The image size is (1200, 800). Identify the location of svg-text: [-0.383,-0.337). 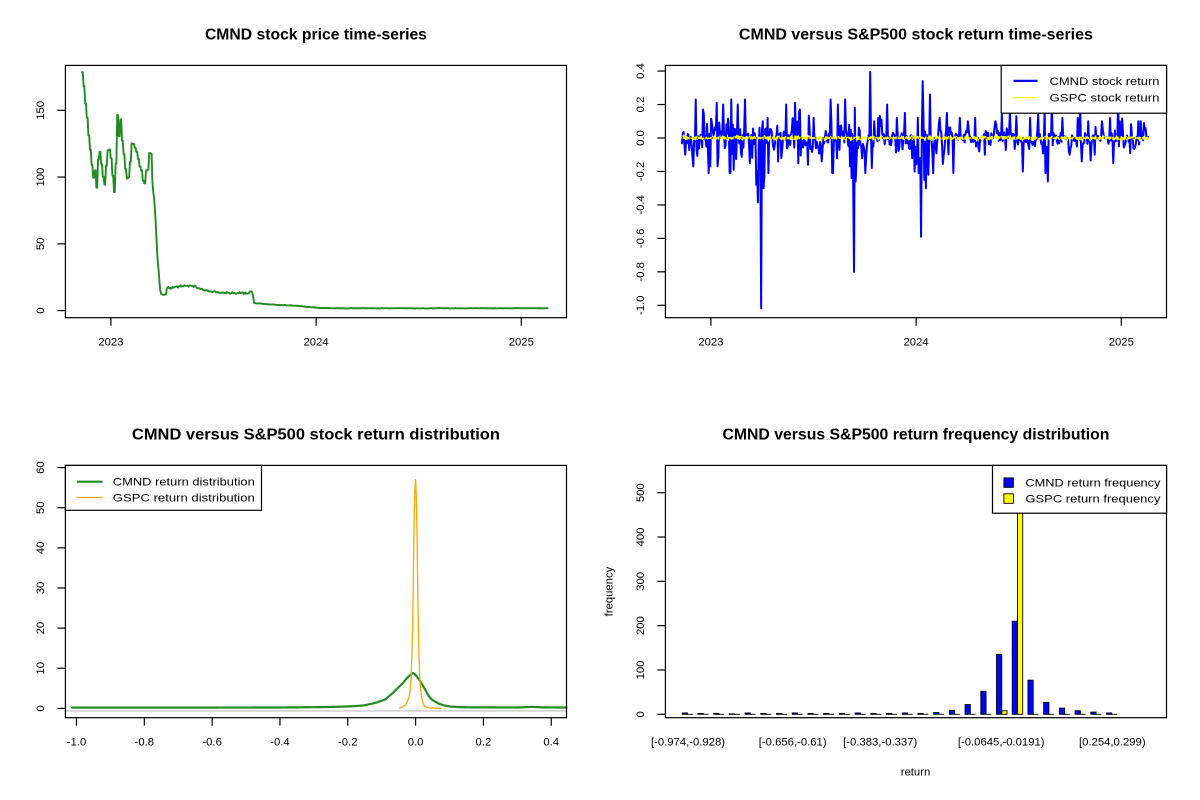
(880, 743).